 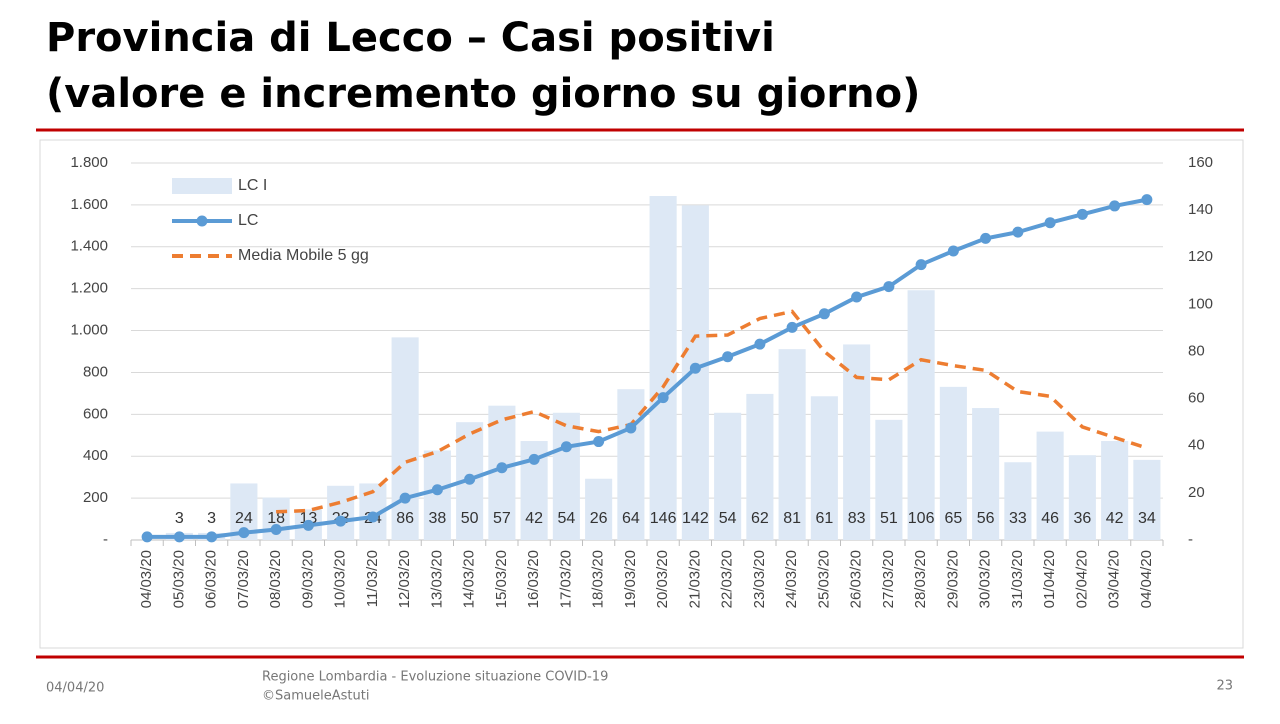 What do you see at coordinates (95, 455) in the screenshot?
I see `y-tick-label: 400` at bounding box center [95, 455].